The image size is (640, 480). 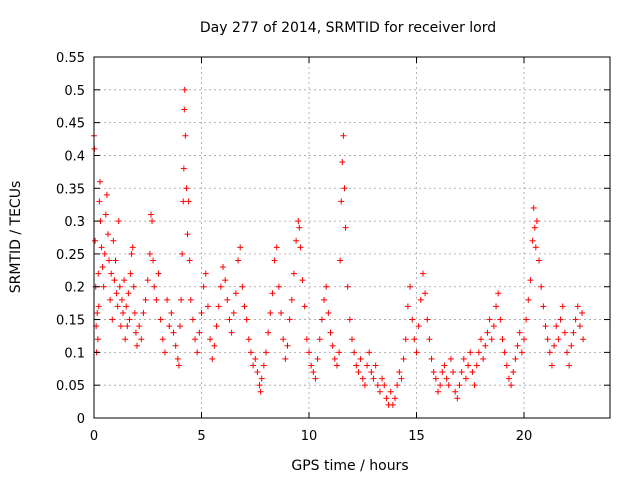 I want to click on y-tick-label: 0.05, so click(x=70, y=386).